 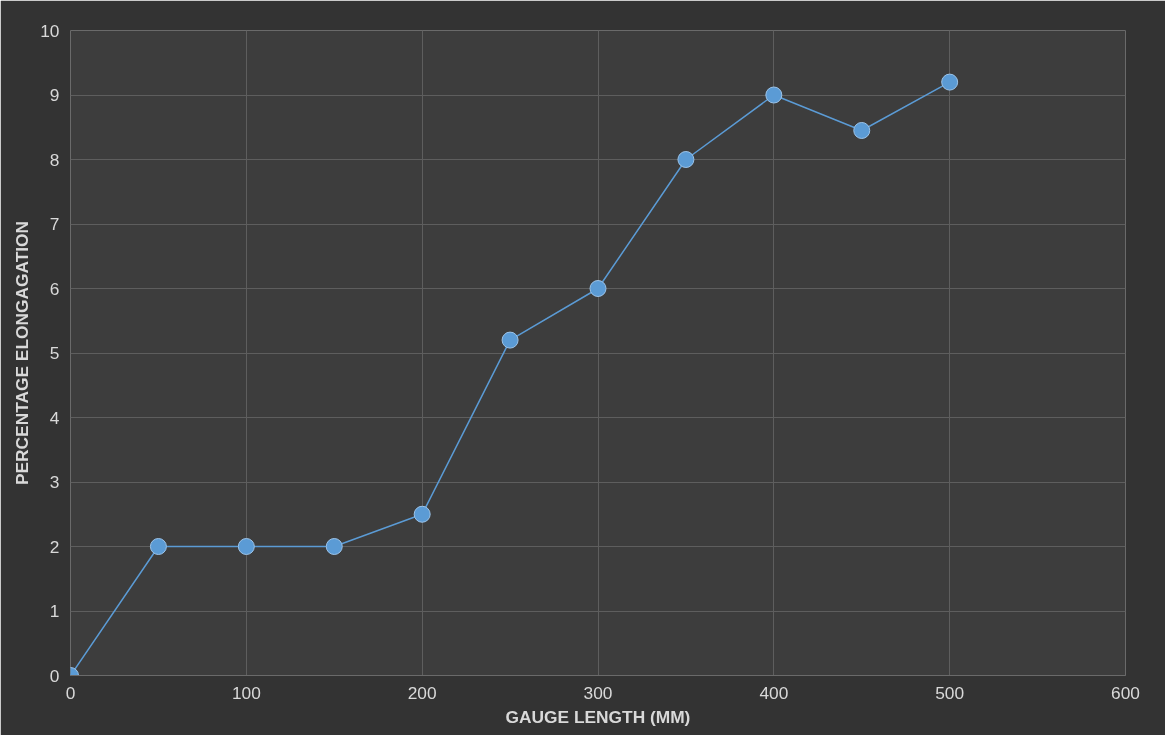 I want to click on y-tick-label: 8, so click(x=54, y=159).